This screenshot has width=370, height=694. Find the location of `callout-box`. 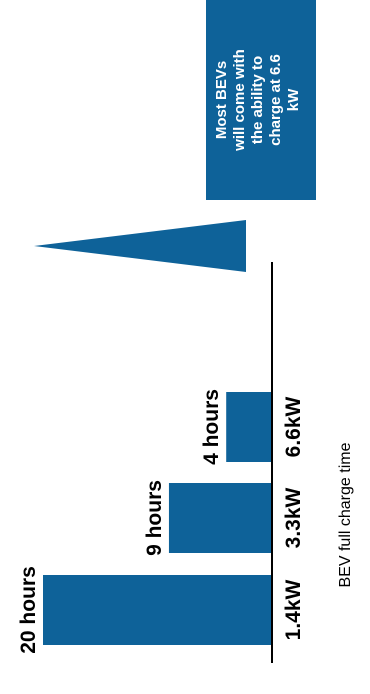

callout-box is located at coordinates (261, 100).